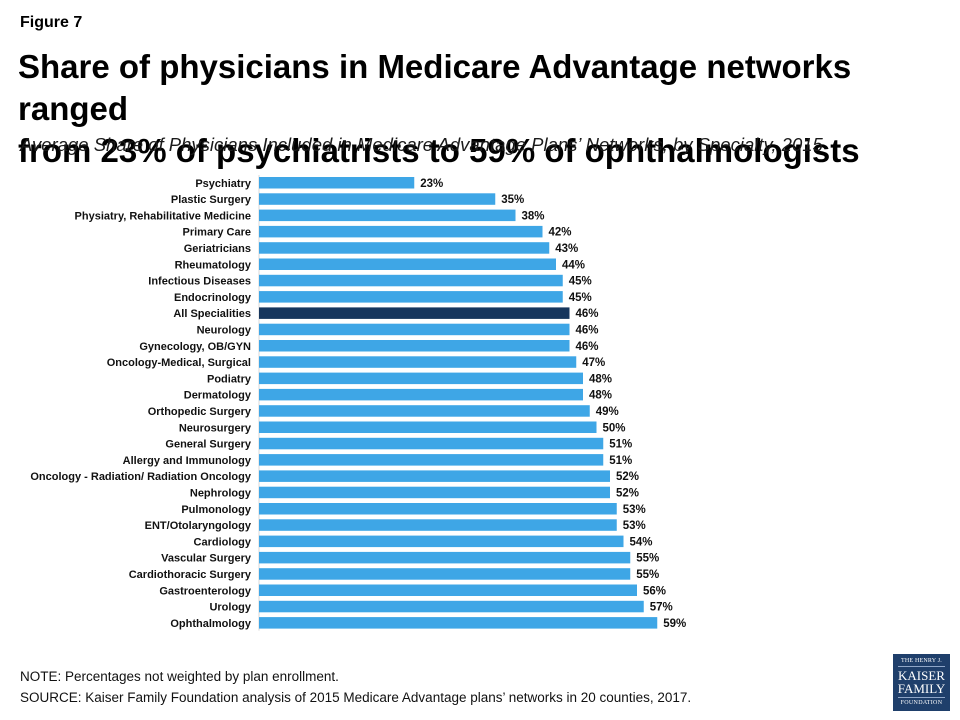  What do you see at coordinates (215, 428) in the screenshot?
I see `category-label: Neurosurgery` at bounding box center [215, 428].